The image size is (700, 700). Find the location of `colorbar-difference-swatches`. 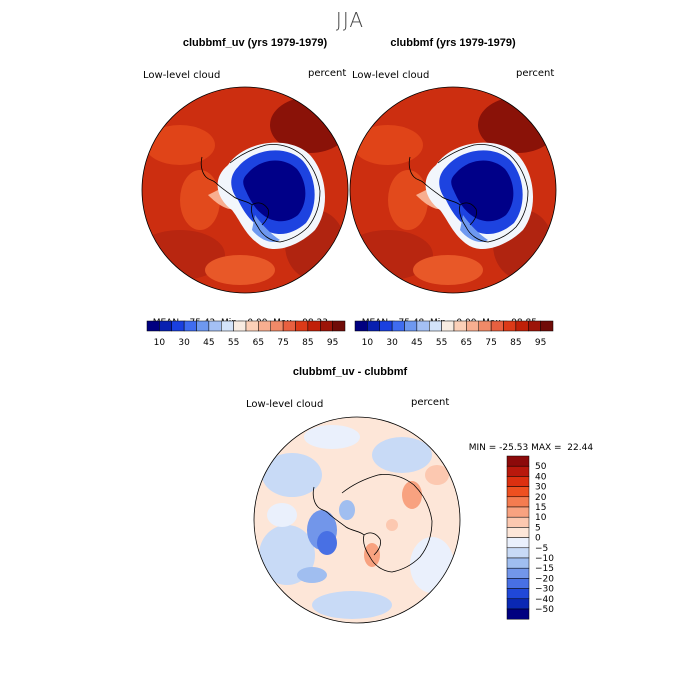

colorbar-difference-swatches is located at coordinates (518, 537).